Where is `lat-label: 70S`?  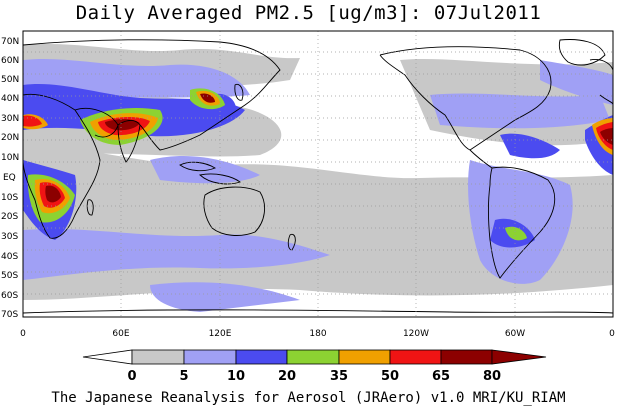 lat-label: 70S is located at coordinates (9, 315).